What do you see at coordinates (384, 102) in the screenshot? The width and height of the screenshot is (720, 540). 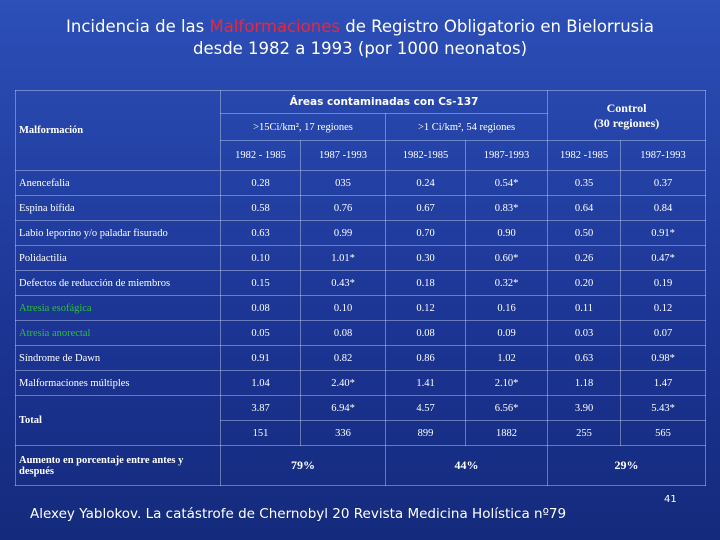 I see `header-cell: Áreas contaminadas con Cs-137` at bounding box center [384, 102].